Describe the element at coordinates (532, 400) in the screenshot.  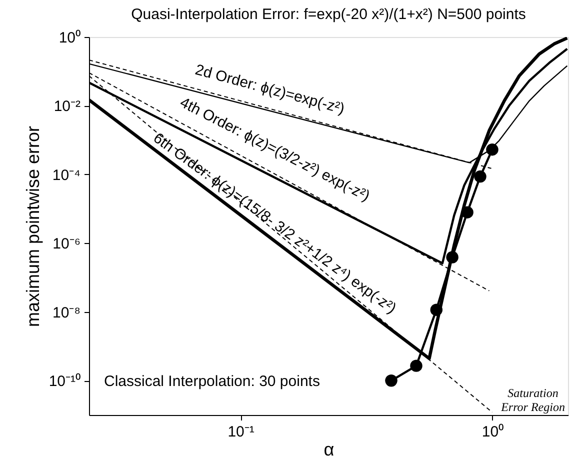
I see `annotation: Saturation Error Region` at that location.